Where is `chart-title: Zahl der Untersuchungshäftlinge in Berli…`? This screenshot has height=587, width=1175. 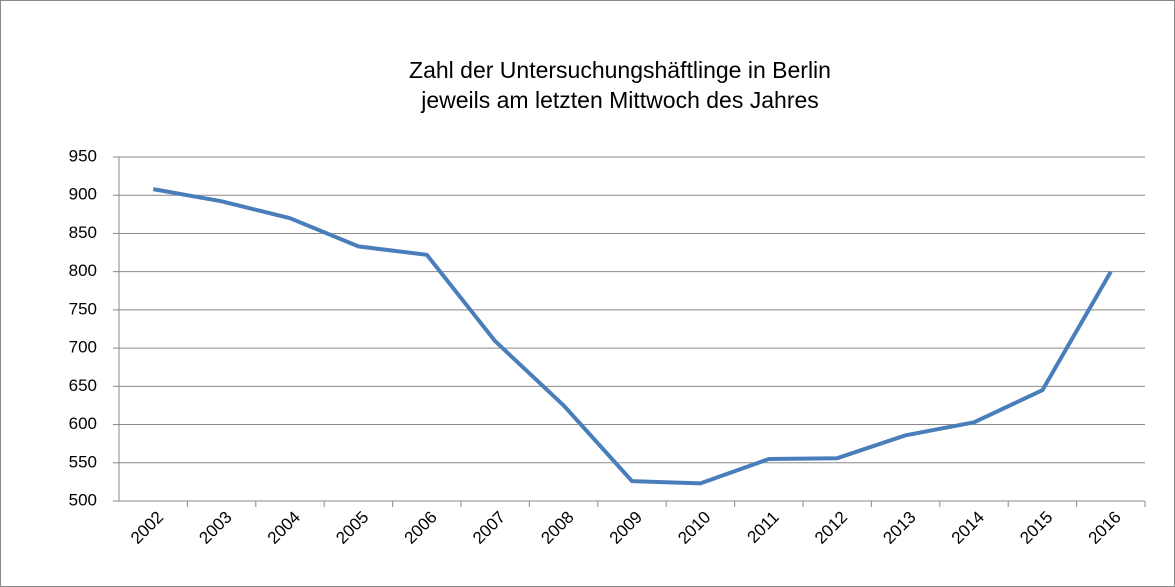
chart-title: Zahl der Untersuchungshäftlinge in Berli… is located at coordinates (620, 70).